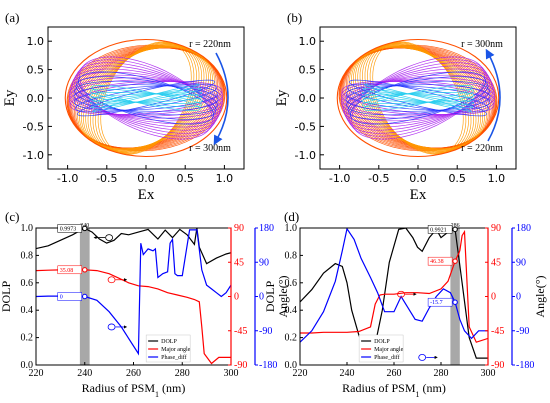 The height and width of the screenshot is (403, 550). I want to click on value-box-text: 0.9921, so click(438, 230).